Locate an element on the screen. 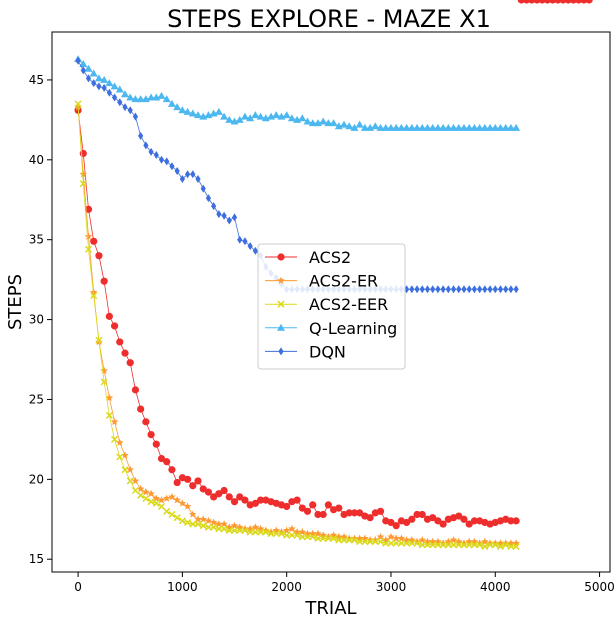 The width and height of the screenshot is (616, 625). x-tick-label: 4000 is located at coordinates (495, 587).